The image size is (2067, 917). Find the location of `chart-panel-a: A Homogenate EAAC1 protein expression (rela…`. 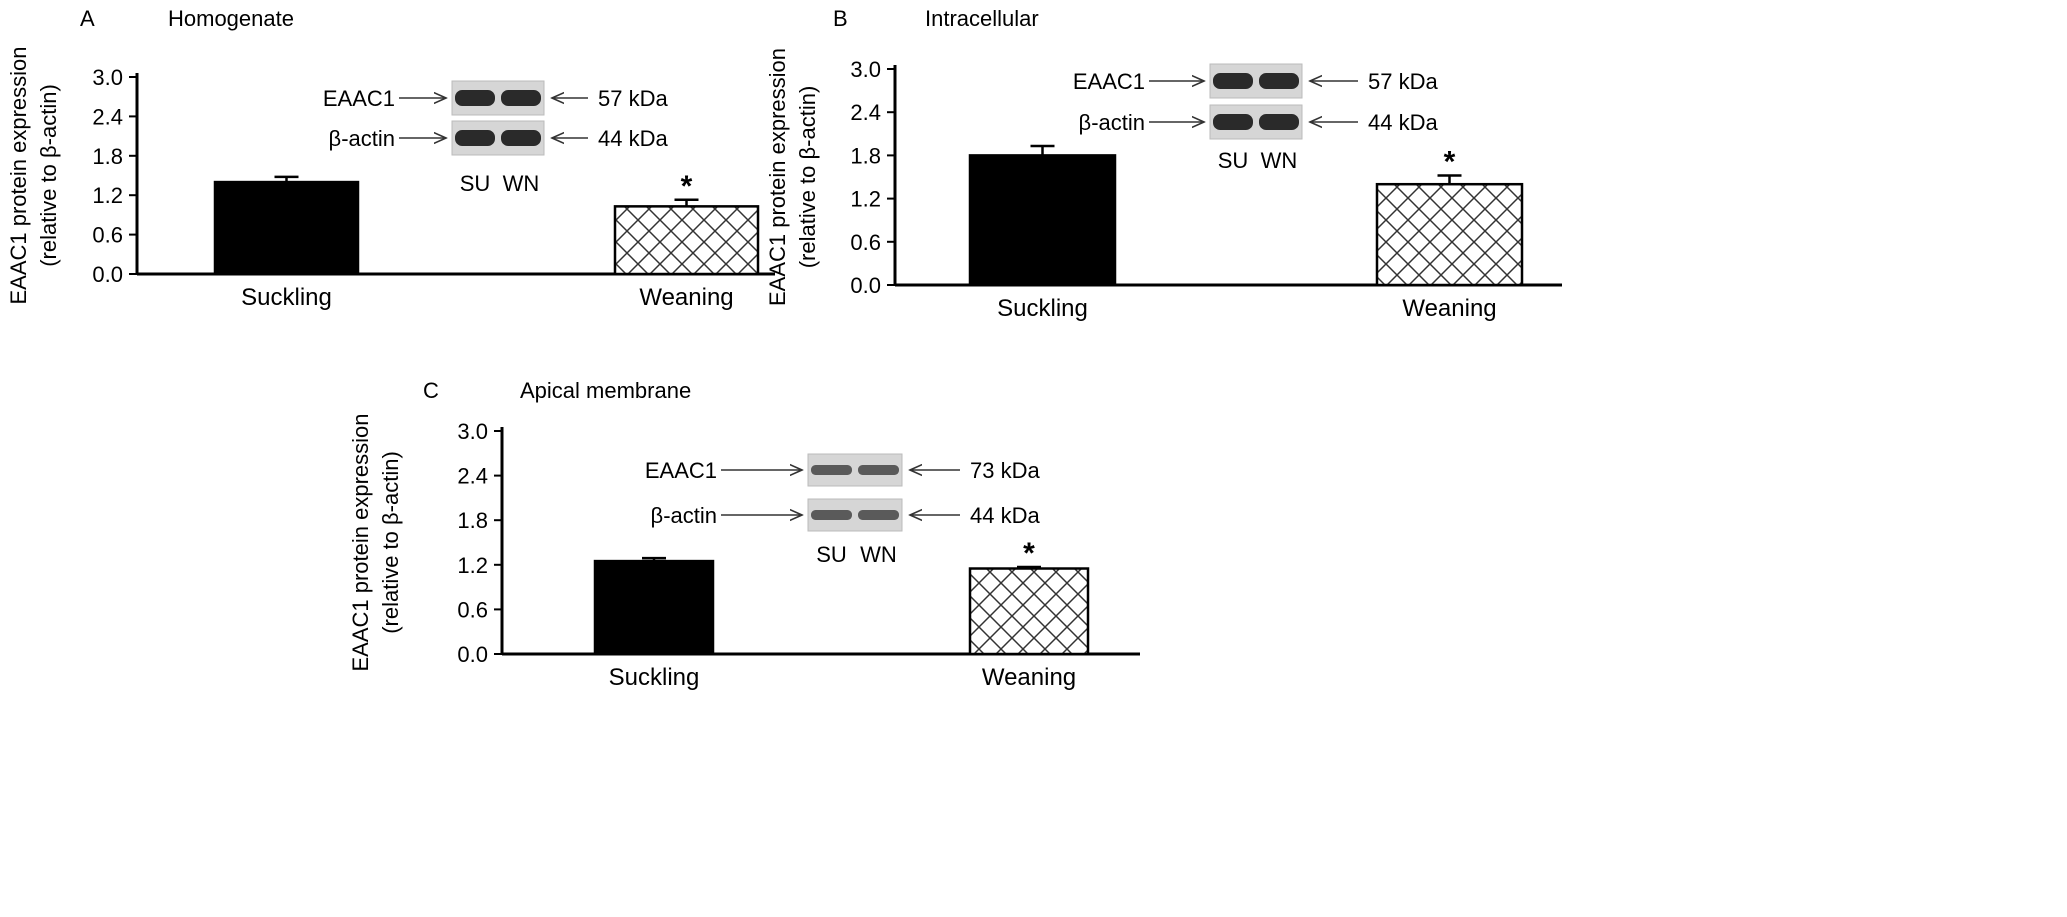

chart-panel-a: A Homogenate EAAC1 protein expression (rela… is located at coordinates (390, 158).